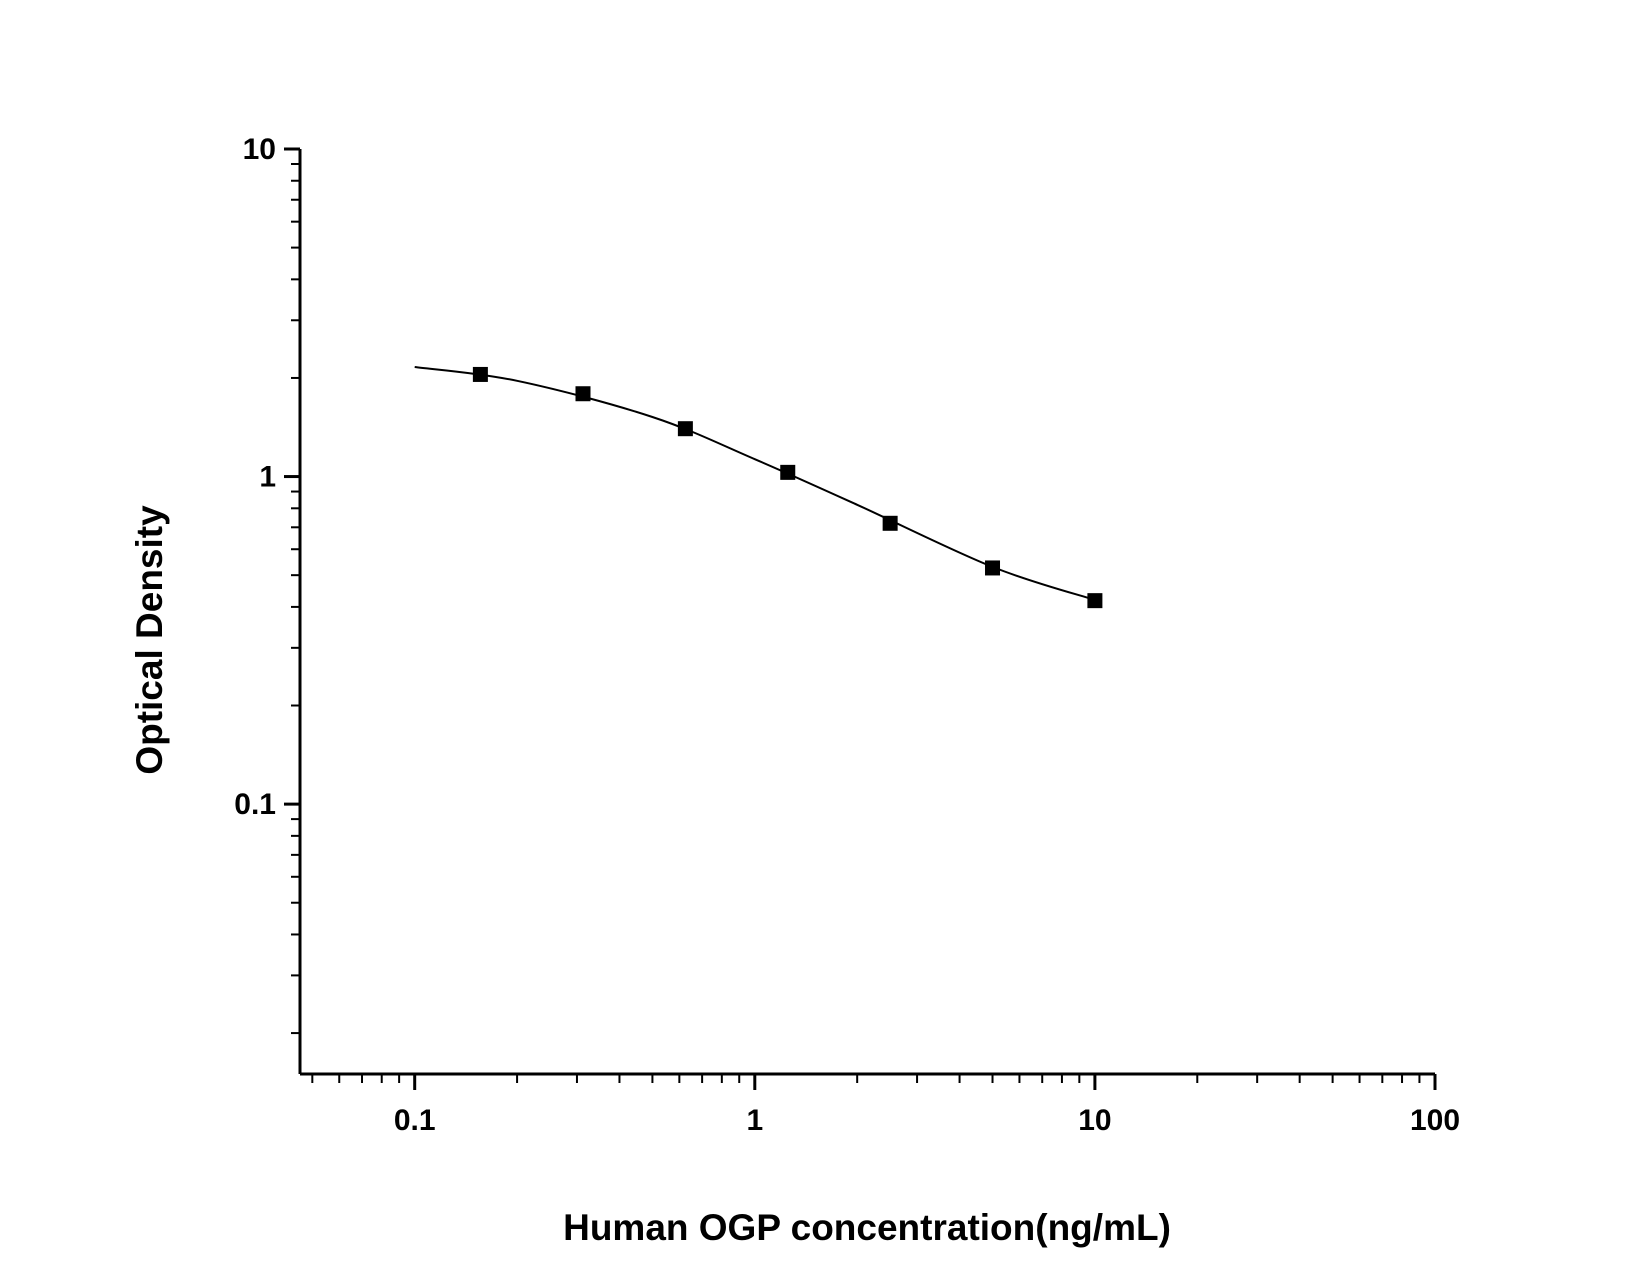 Image resolution: width=1650 pixels, height=1275 pixels. I want to click on x-tick-label: 100, so click(1435, 1120).